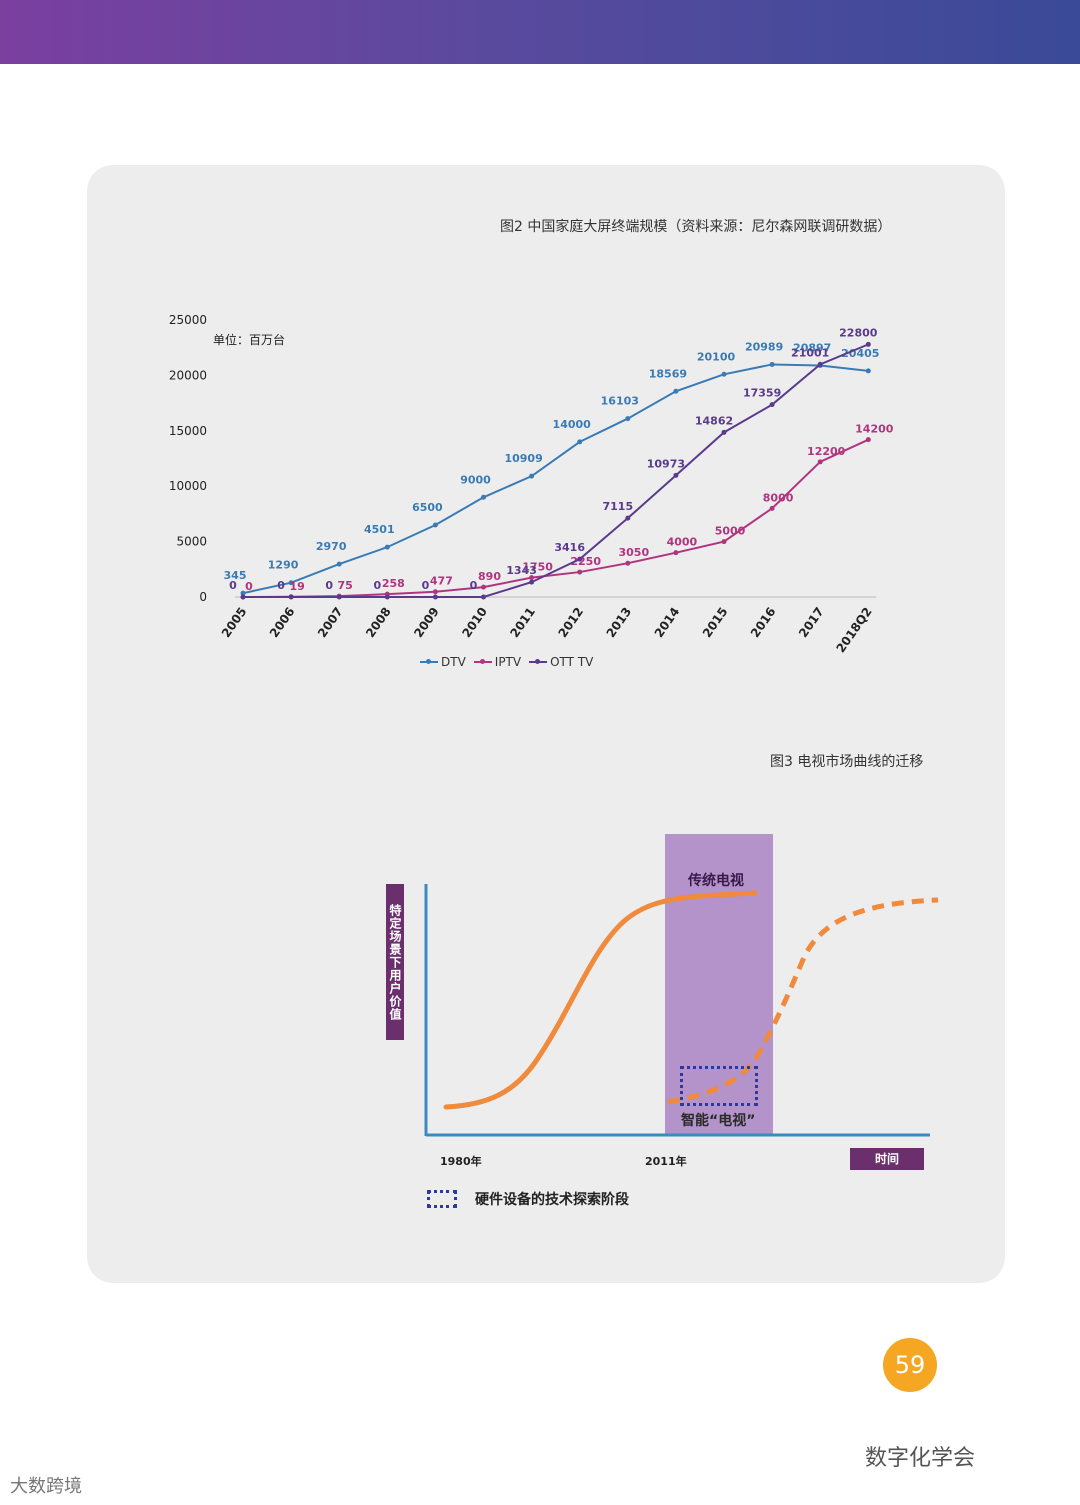 The image size is (1080, 1505). I want to click on series-line-dtv, so click(555, 479).